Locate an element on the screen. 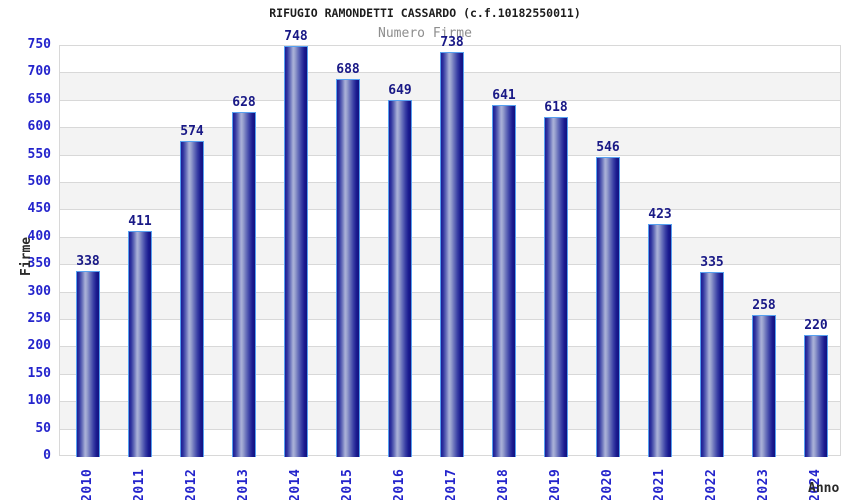  x-tick-label: 2021 is located at coordinates (659, 484).